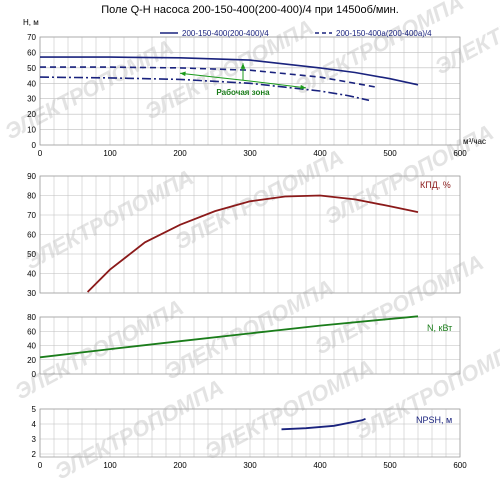 The height and width of the screenshot is (497, 500). I want to click on legend-entry: 200-150-400а(200-400а)/4, so click(384, 33).